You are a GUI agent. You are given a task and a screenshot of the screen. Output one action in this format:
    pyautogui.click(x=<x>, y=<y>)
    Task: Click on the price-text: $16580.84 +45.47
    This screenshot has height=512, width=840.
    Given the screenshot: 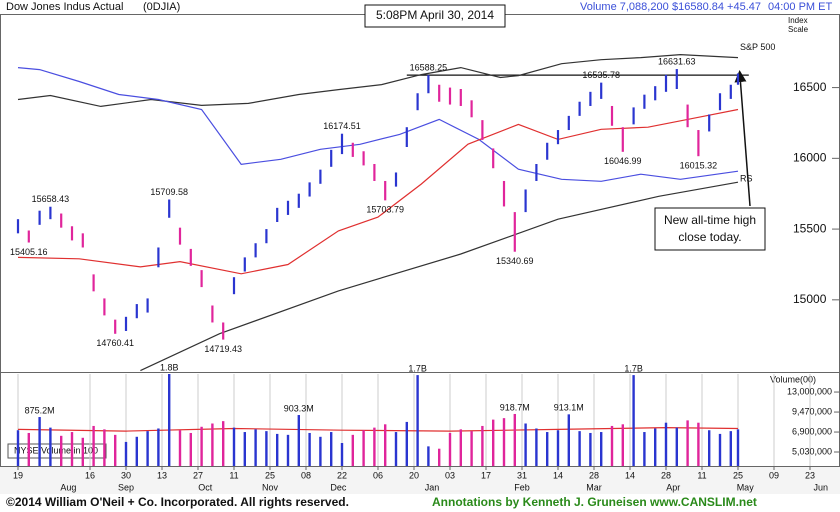 What is the action you would take?
    pyautogui.click(x=716, y=7)
    